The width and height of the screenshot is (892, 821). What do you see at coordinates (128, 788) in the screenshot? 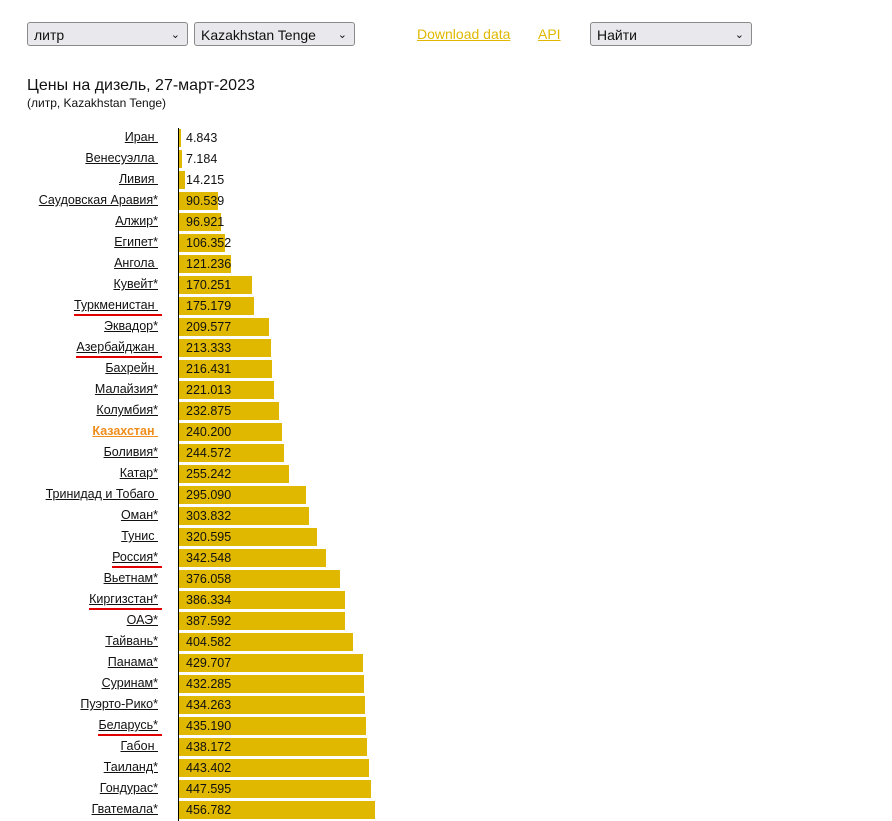
I see `country-link: Гондурас*` at bounding box center [128, 788].